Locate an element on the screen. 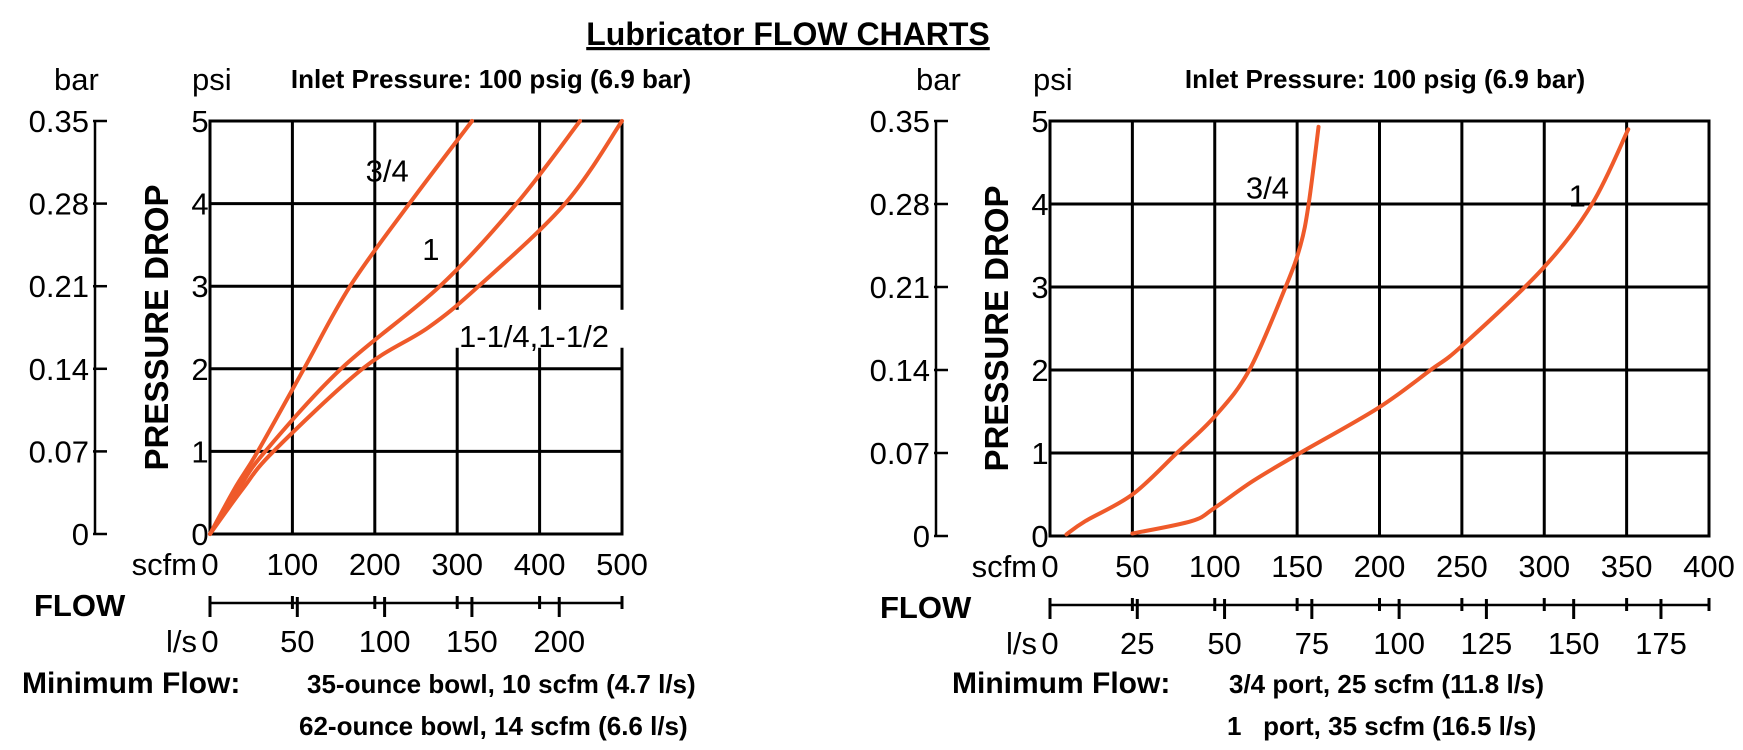  x-tick-scfm: 150 is located at coordinates (1297, 566).